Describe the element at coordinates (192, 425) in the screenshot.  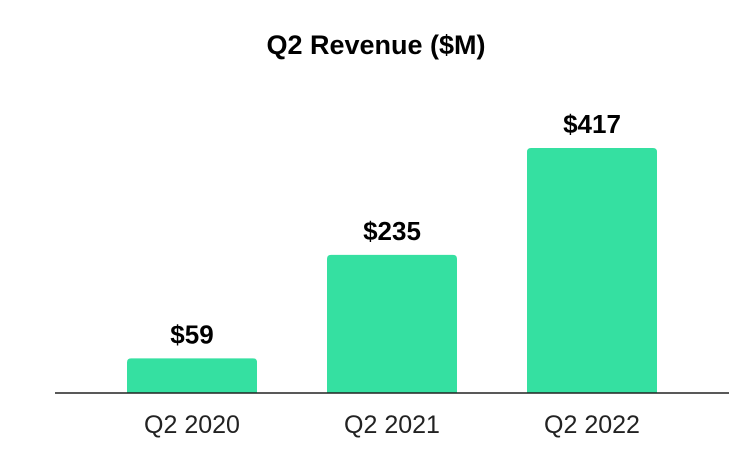
I see `x-tick-label: Q2 2020` at that location.